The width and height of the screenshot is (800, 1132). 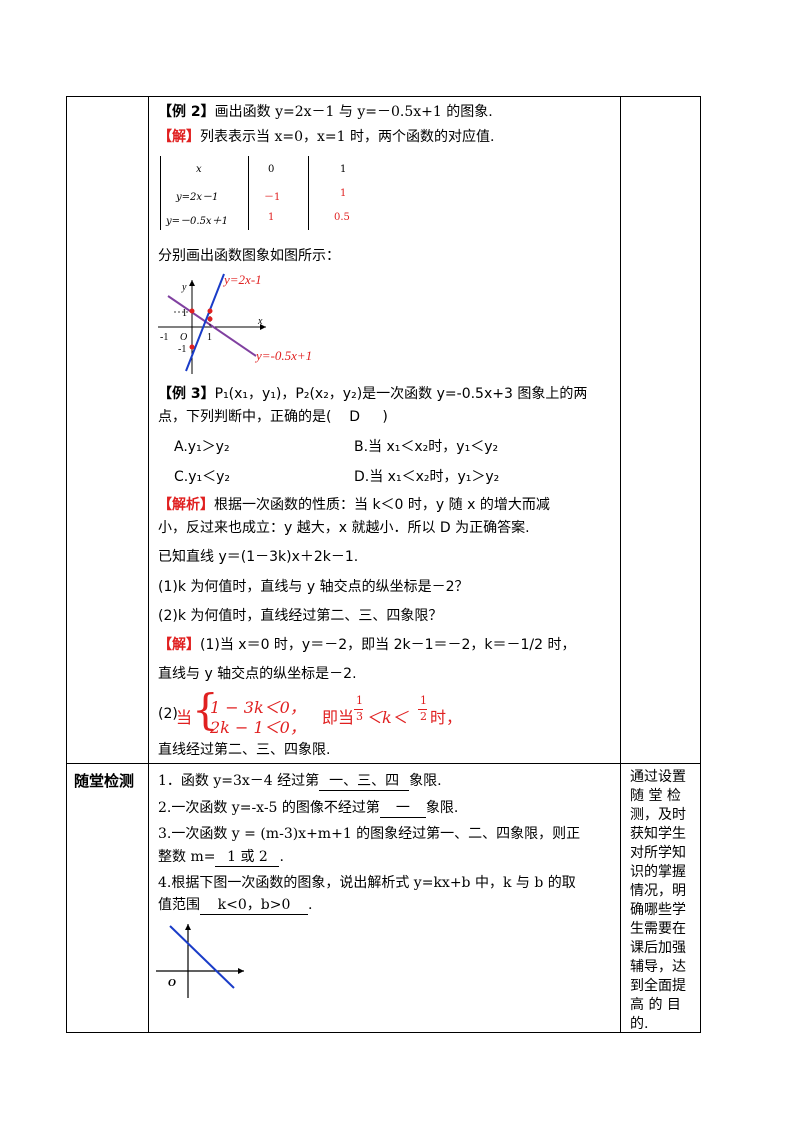 I want to click on example3-close-paren: ), so click(x=385, y=417).